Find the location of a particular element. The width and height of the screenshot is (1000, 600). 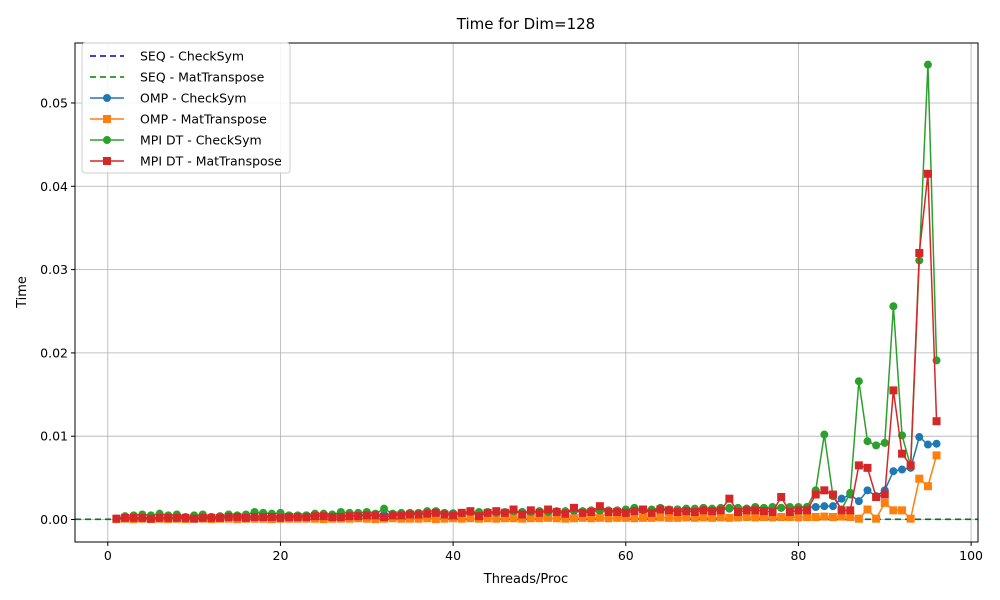

legend-box is located at coordinates (186, 108).